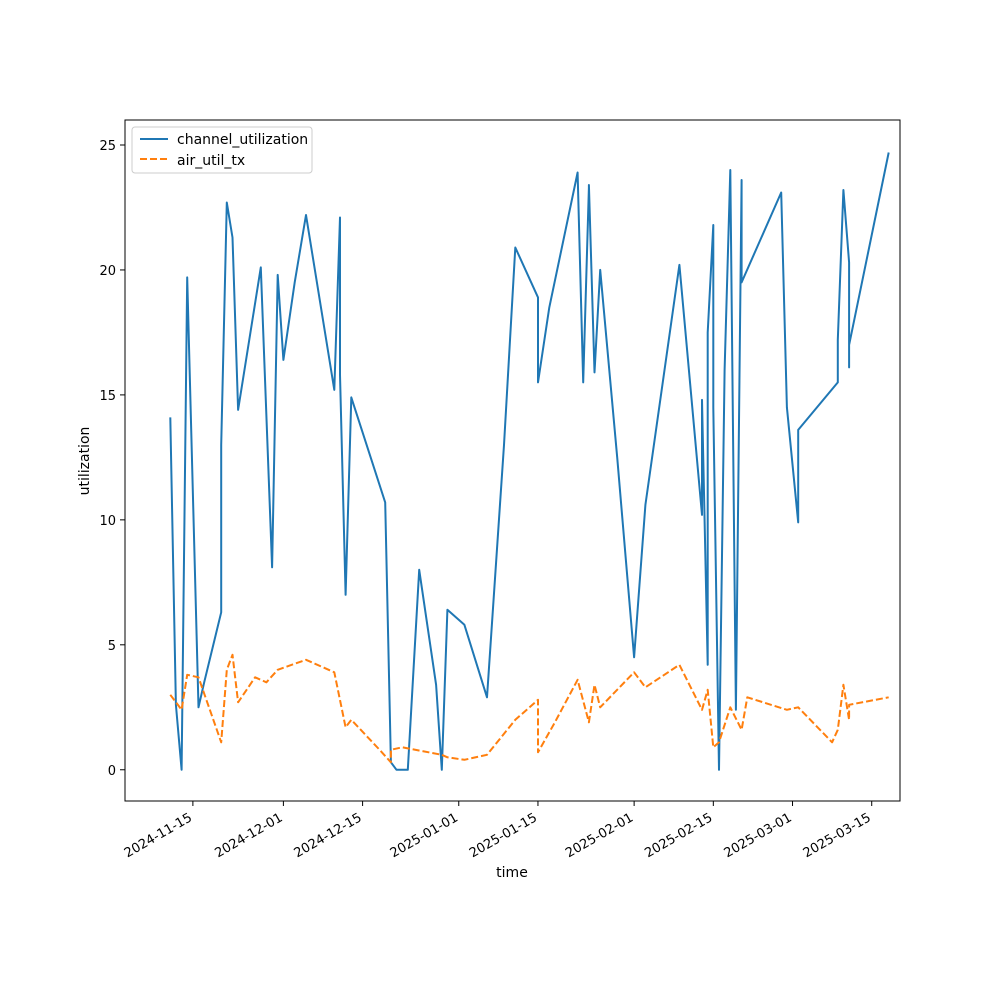 The width and height of the screenshot is (1000, 1000). What do you see at coordinates (107, 396) in the screenshot?
I see `y-tick-label: 15` at bounding box center [107, 396].